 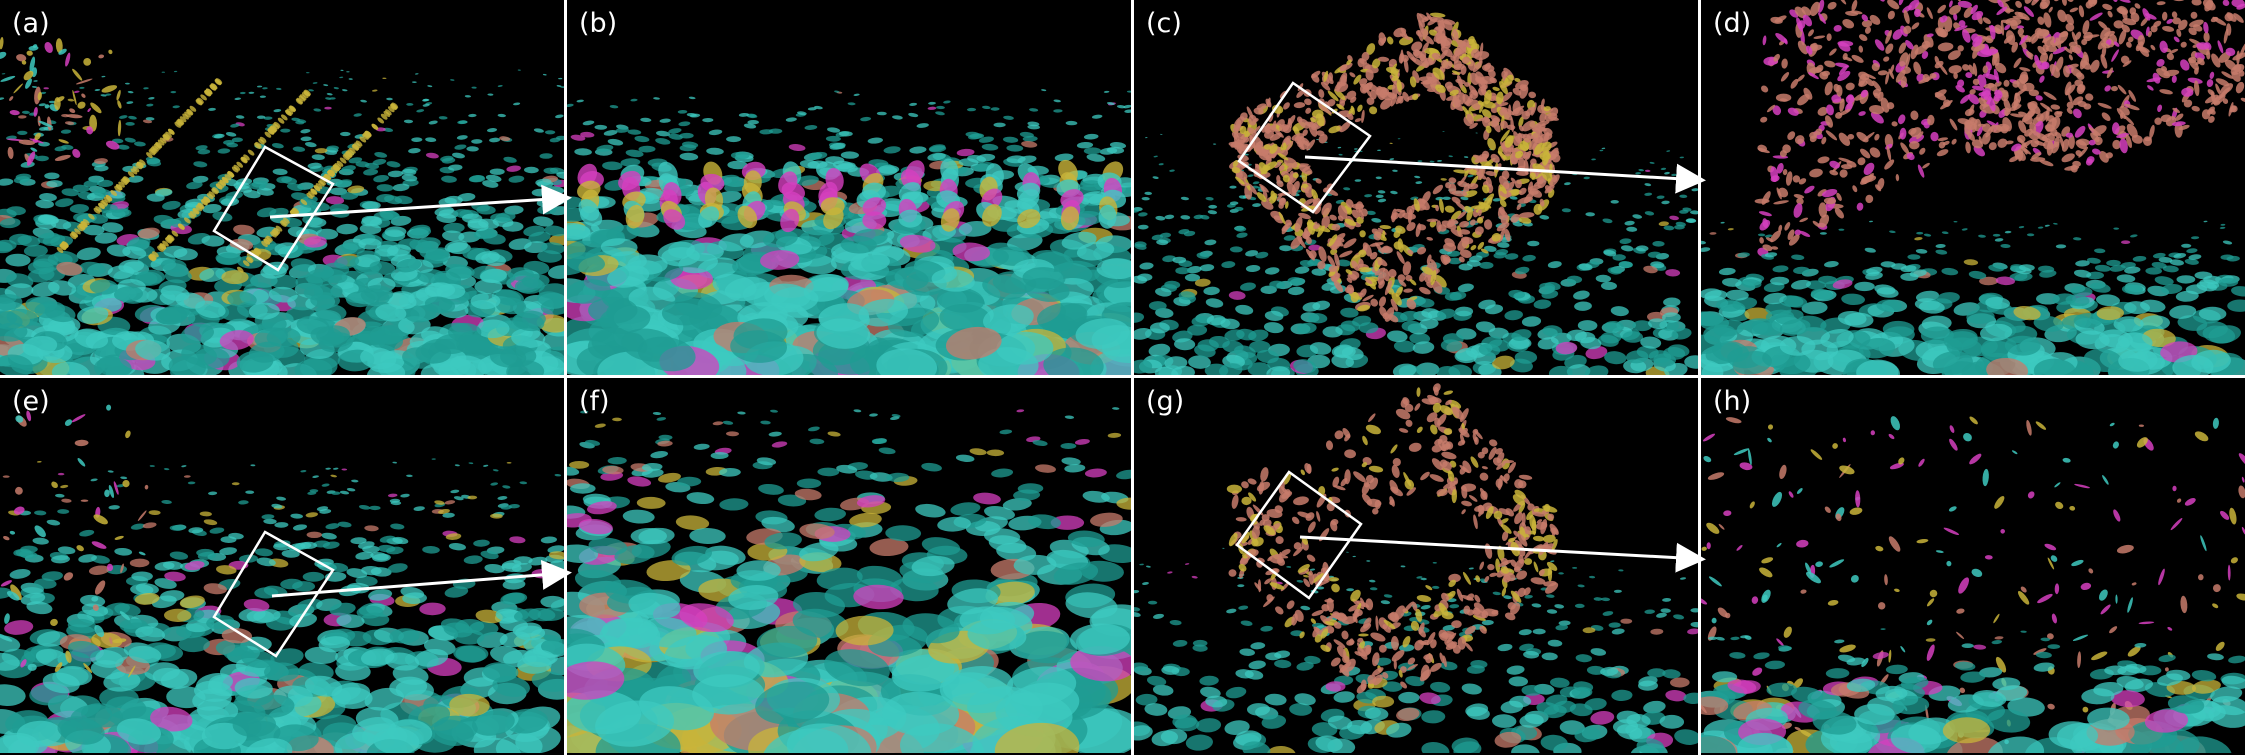 What do you see at coordinates (31, 23) in the screenshot?
I see `panel-label: (a)` at bounding box center [31, 23].